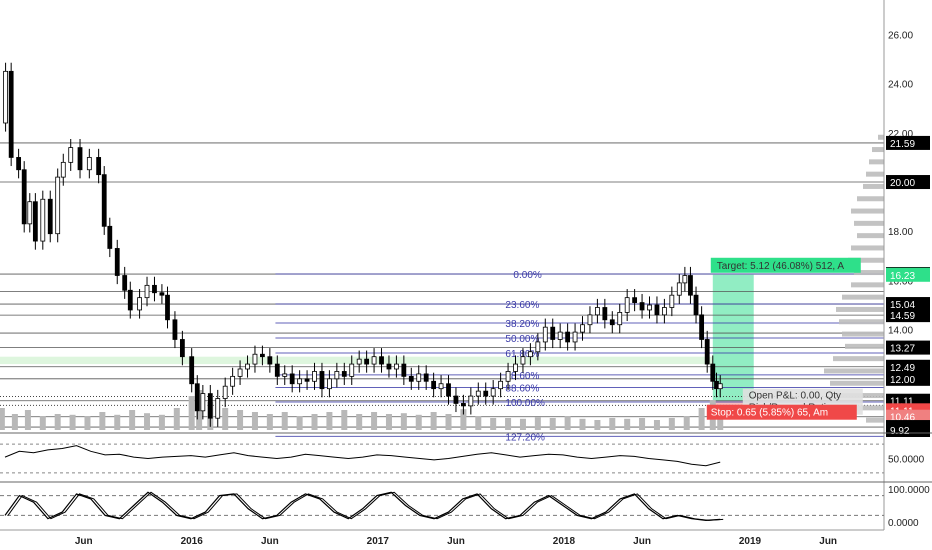 The image size is (932, 550). Describe the element at coordinates (902, 183) in the screenshot. I see `price-badge-label: 20.00` at that location.